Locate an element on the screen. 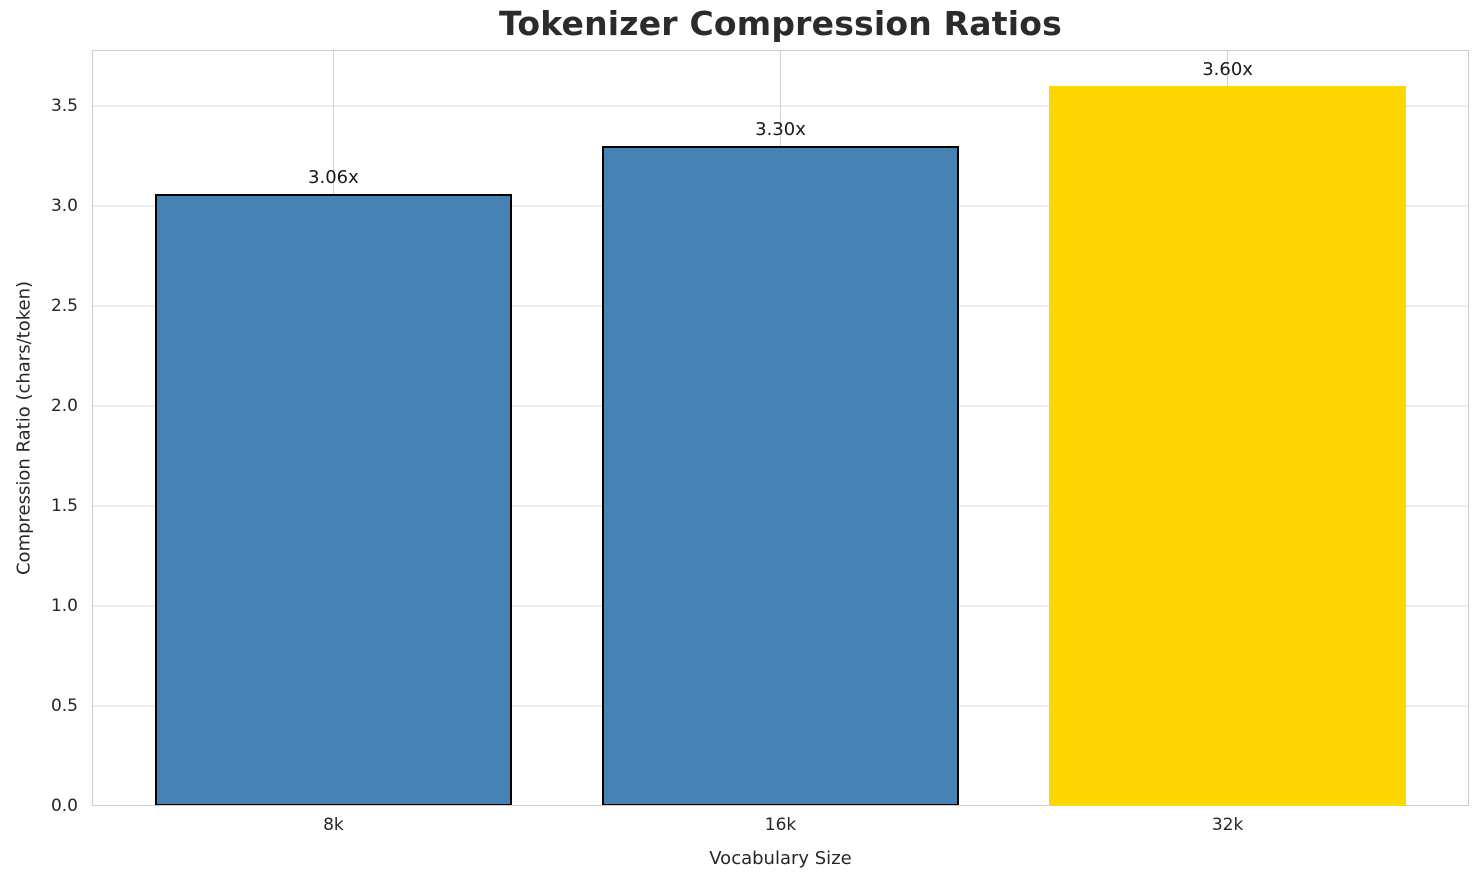  bar-value-label: 3.60x is located at coordinates (1227, 69).